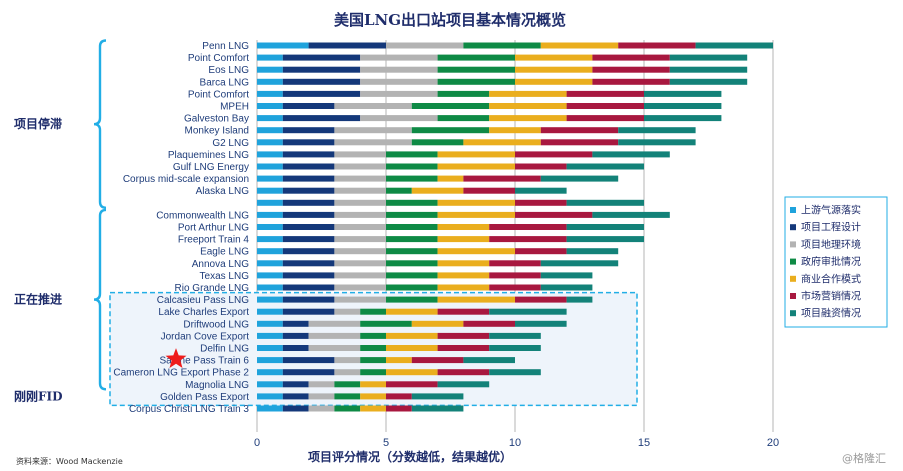 This screenshot has width=903, height=471. I want to click on group-brace, so click(100, 299).